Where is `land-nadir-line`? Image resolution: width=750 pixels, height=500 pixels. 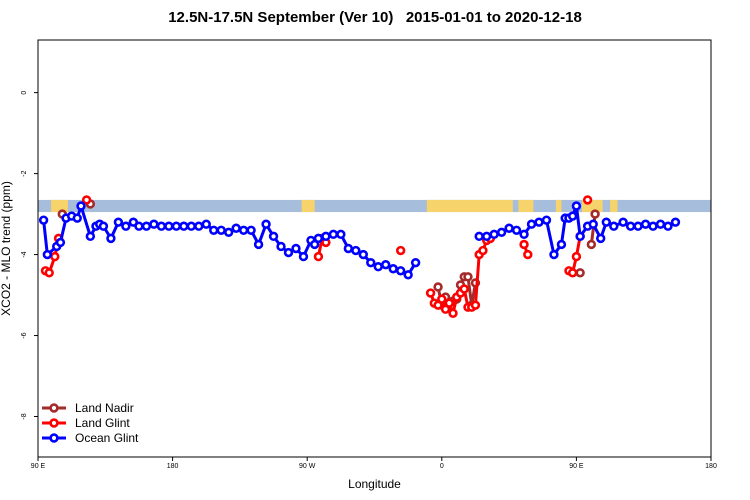 land-nadir-line is located at coordinates (593, 229).